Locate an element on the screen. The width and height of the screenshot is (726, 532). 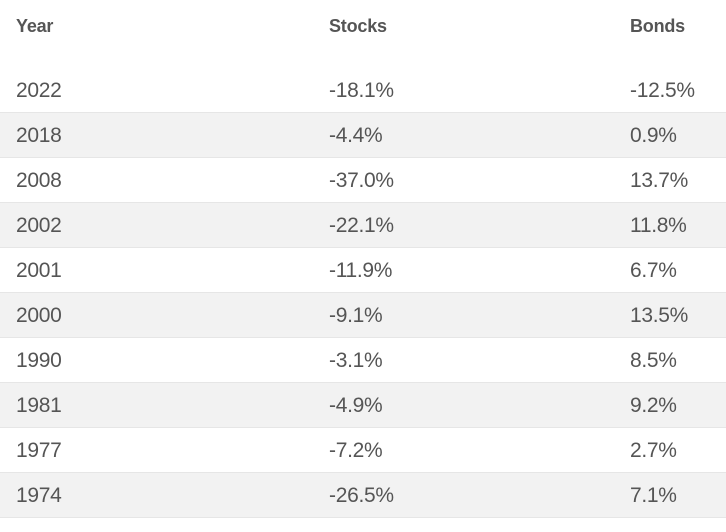
table-row: 1990 -3.1% 8.5% is located at coordinates (363, 360).